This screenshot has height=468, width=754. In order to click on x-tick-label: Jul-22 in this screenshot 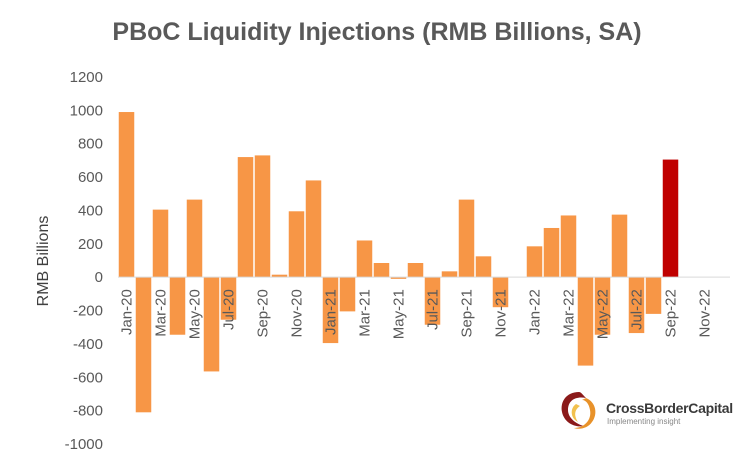, I will do `click(637, 309)`.